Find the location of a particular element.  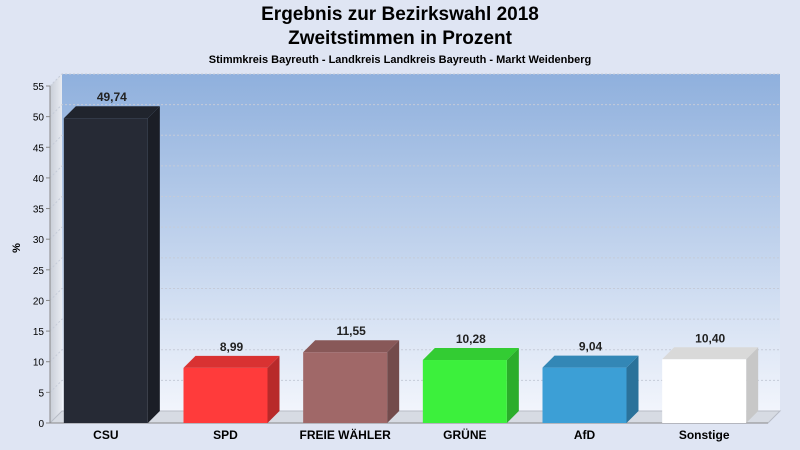

bar-value-label: 11,55 is located at coordinates (351, 331).